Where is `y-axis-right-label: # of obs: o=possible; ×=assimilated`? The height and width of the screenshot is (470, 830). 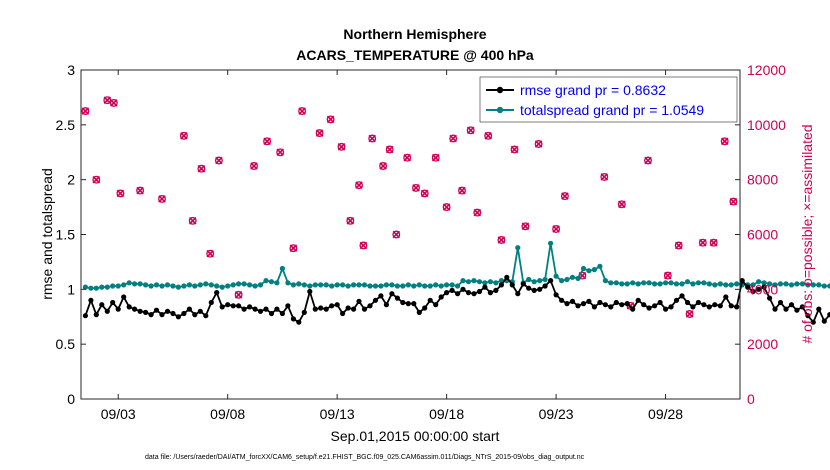
y-axis-right-label: # of obs: o=possible; ×=assimilated is located at coordinates (807, 233).